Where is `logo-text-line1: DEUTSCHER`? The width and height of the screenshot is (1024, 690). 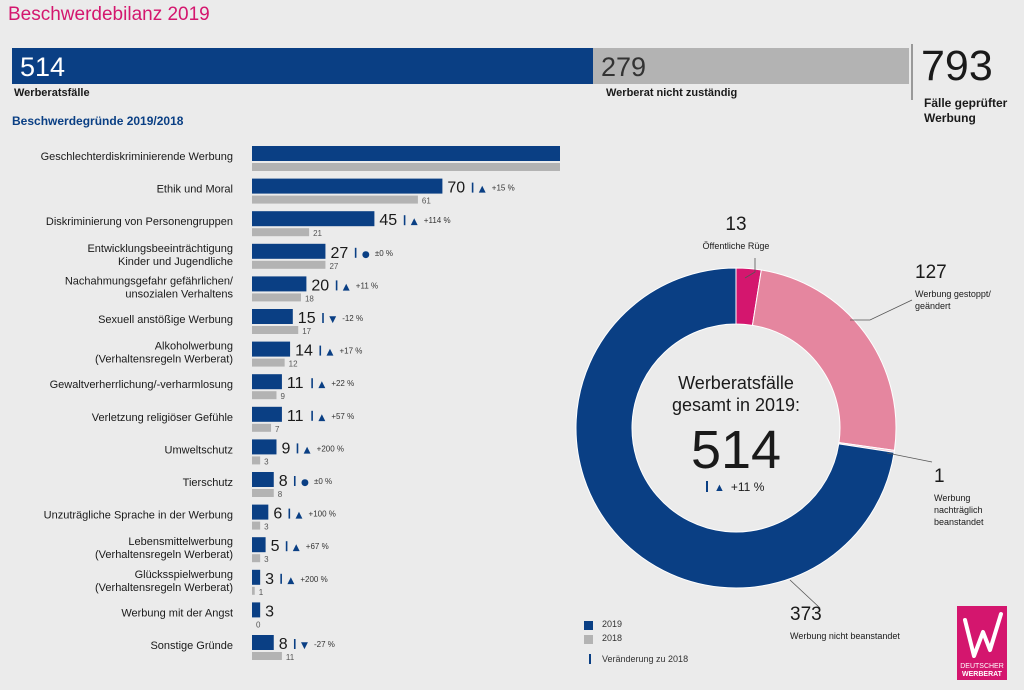 logo-text-line1: DEUTSCHER is located at coordinates (982, 666).